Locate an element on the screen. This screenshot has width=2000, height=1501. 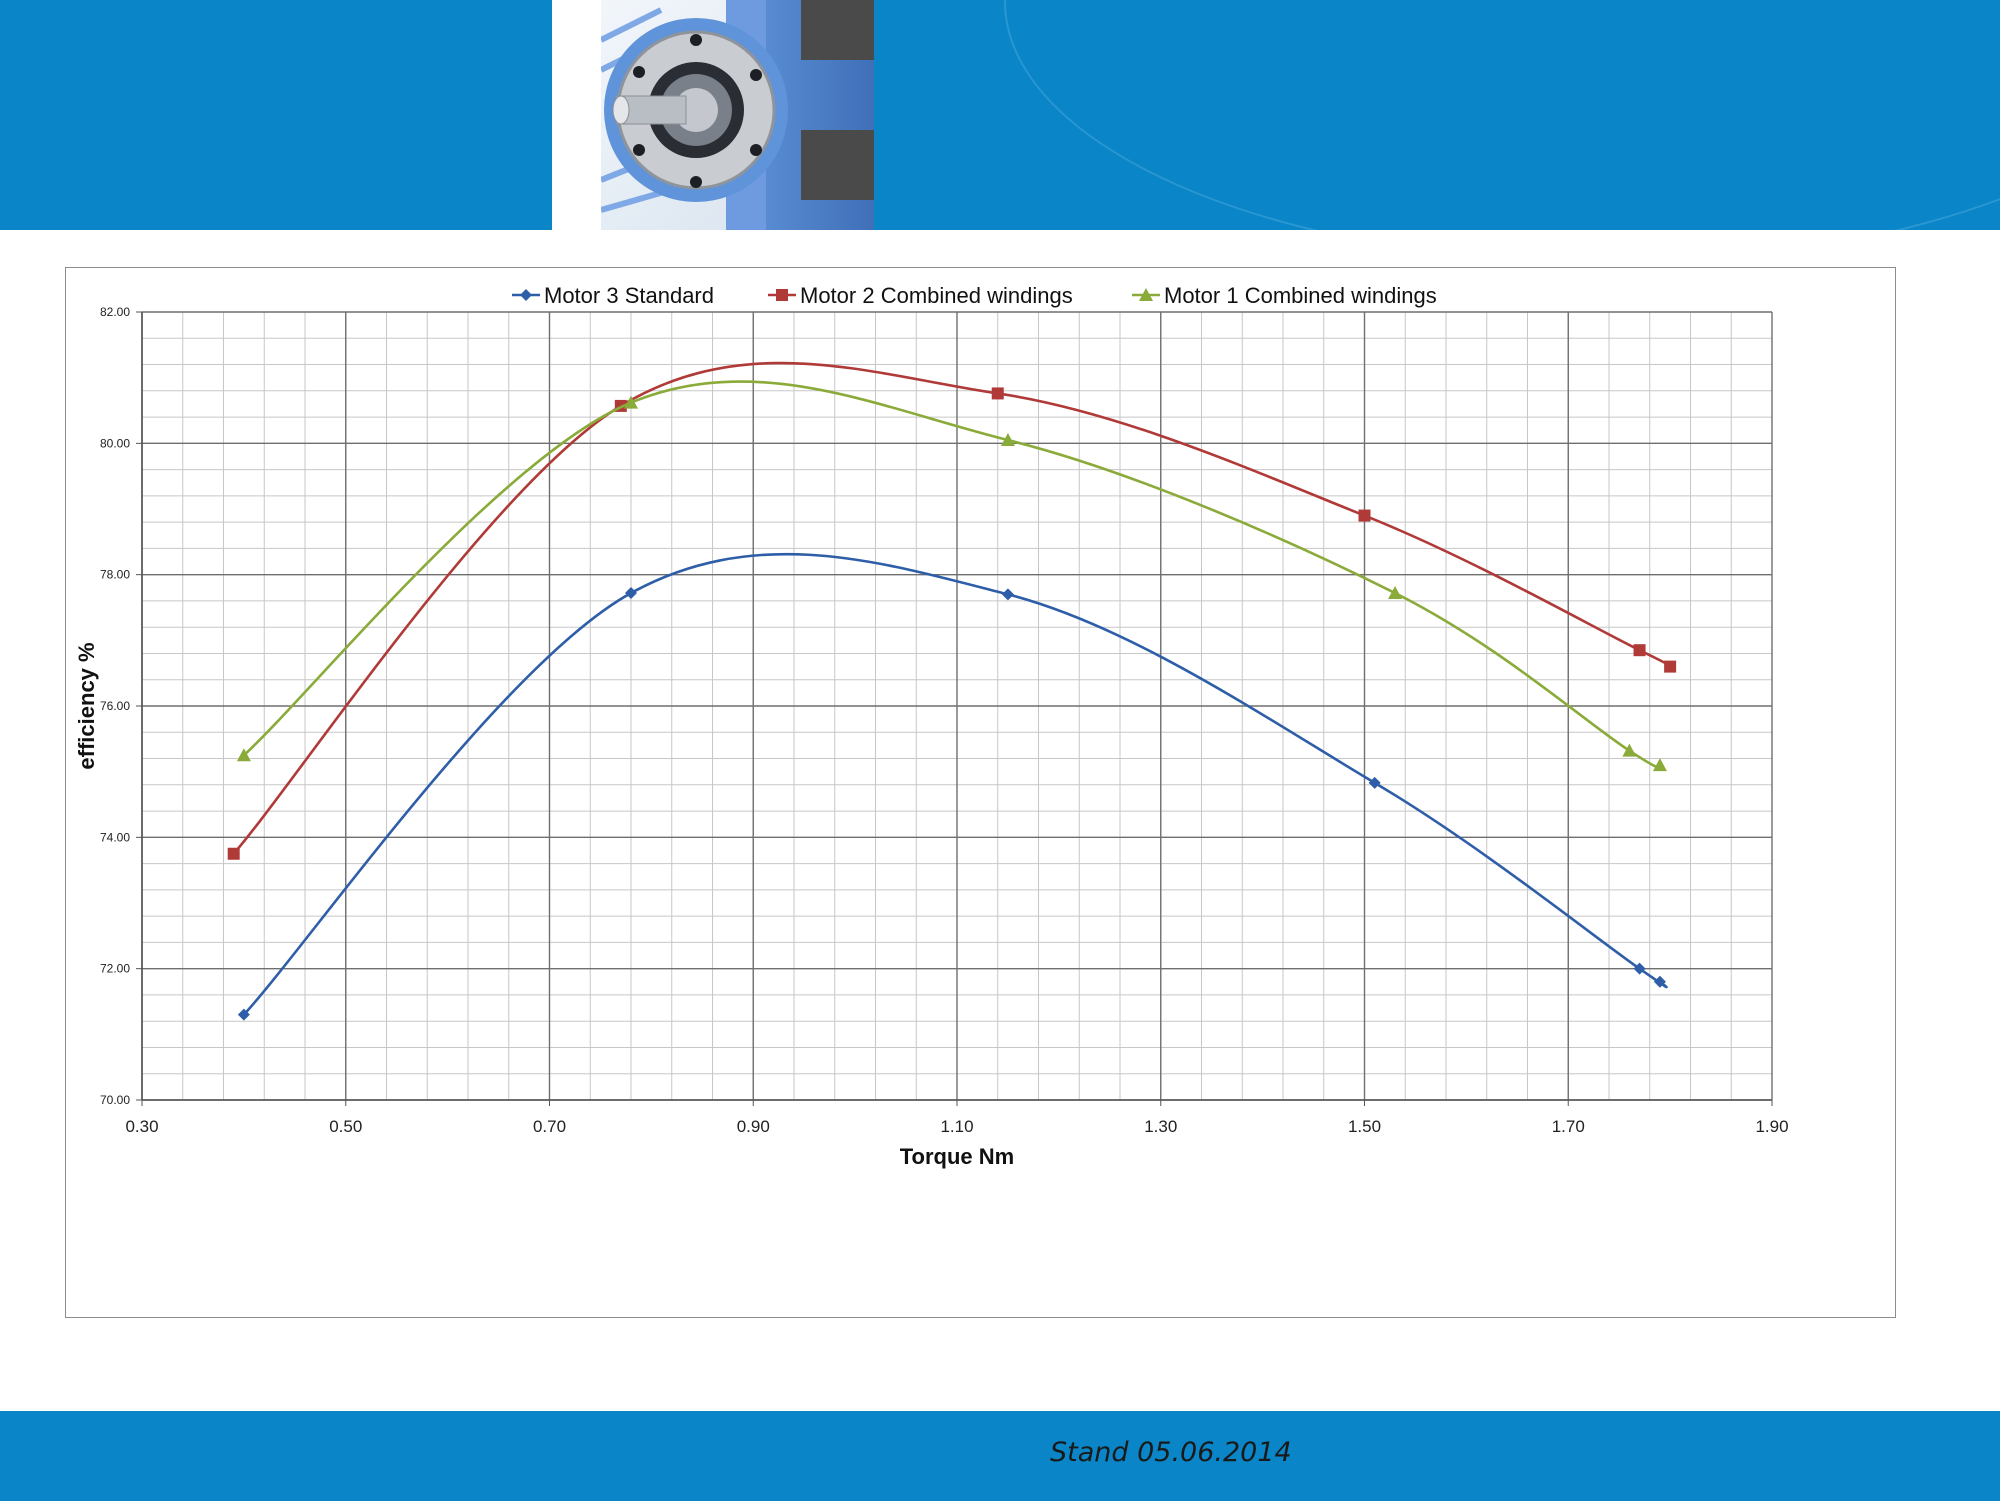
y-tick-label: 74.00 is located at coordinates (115, 837).